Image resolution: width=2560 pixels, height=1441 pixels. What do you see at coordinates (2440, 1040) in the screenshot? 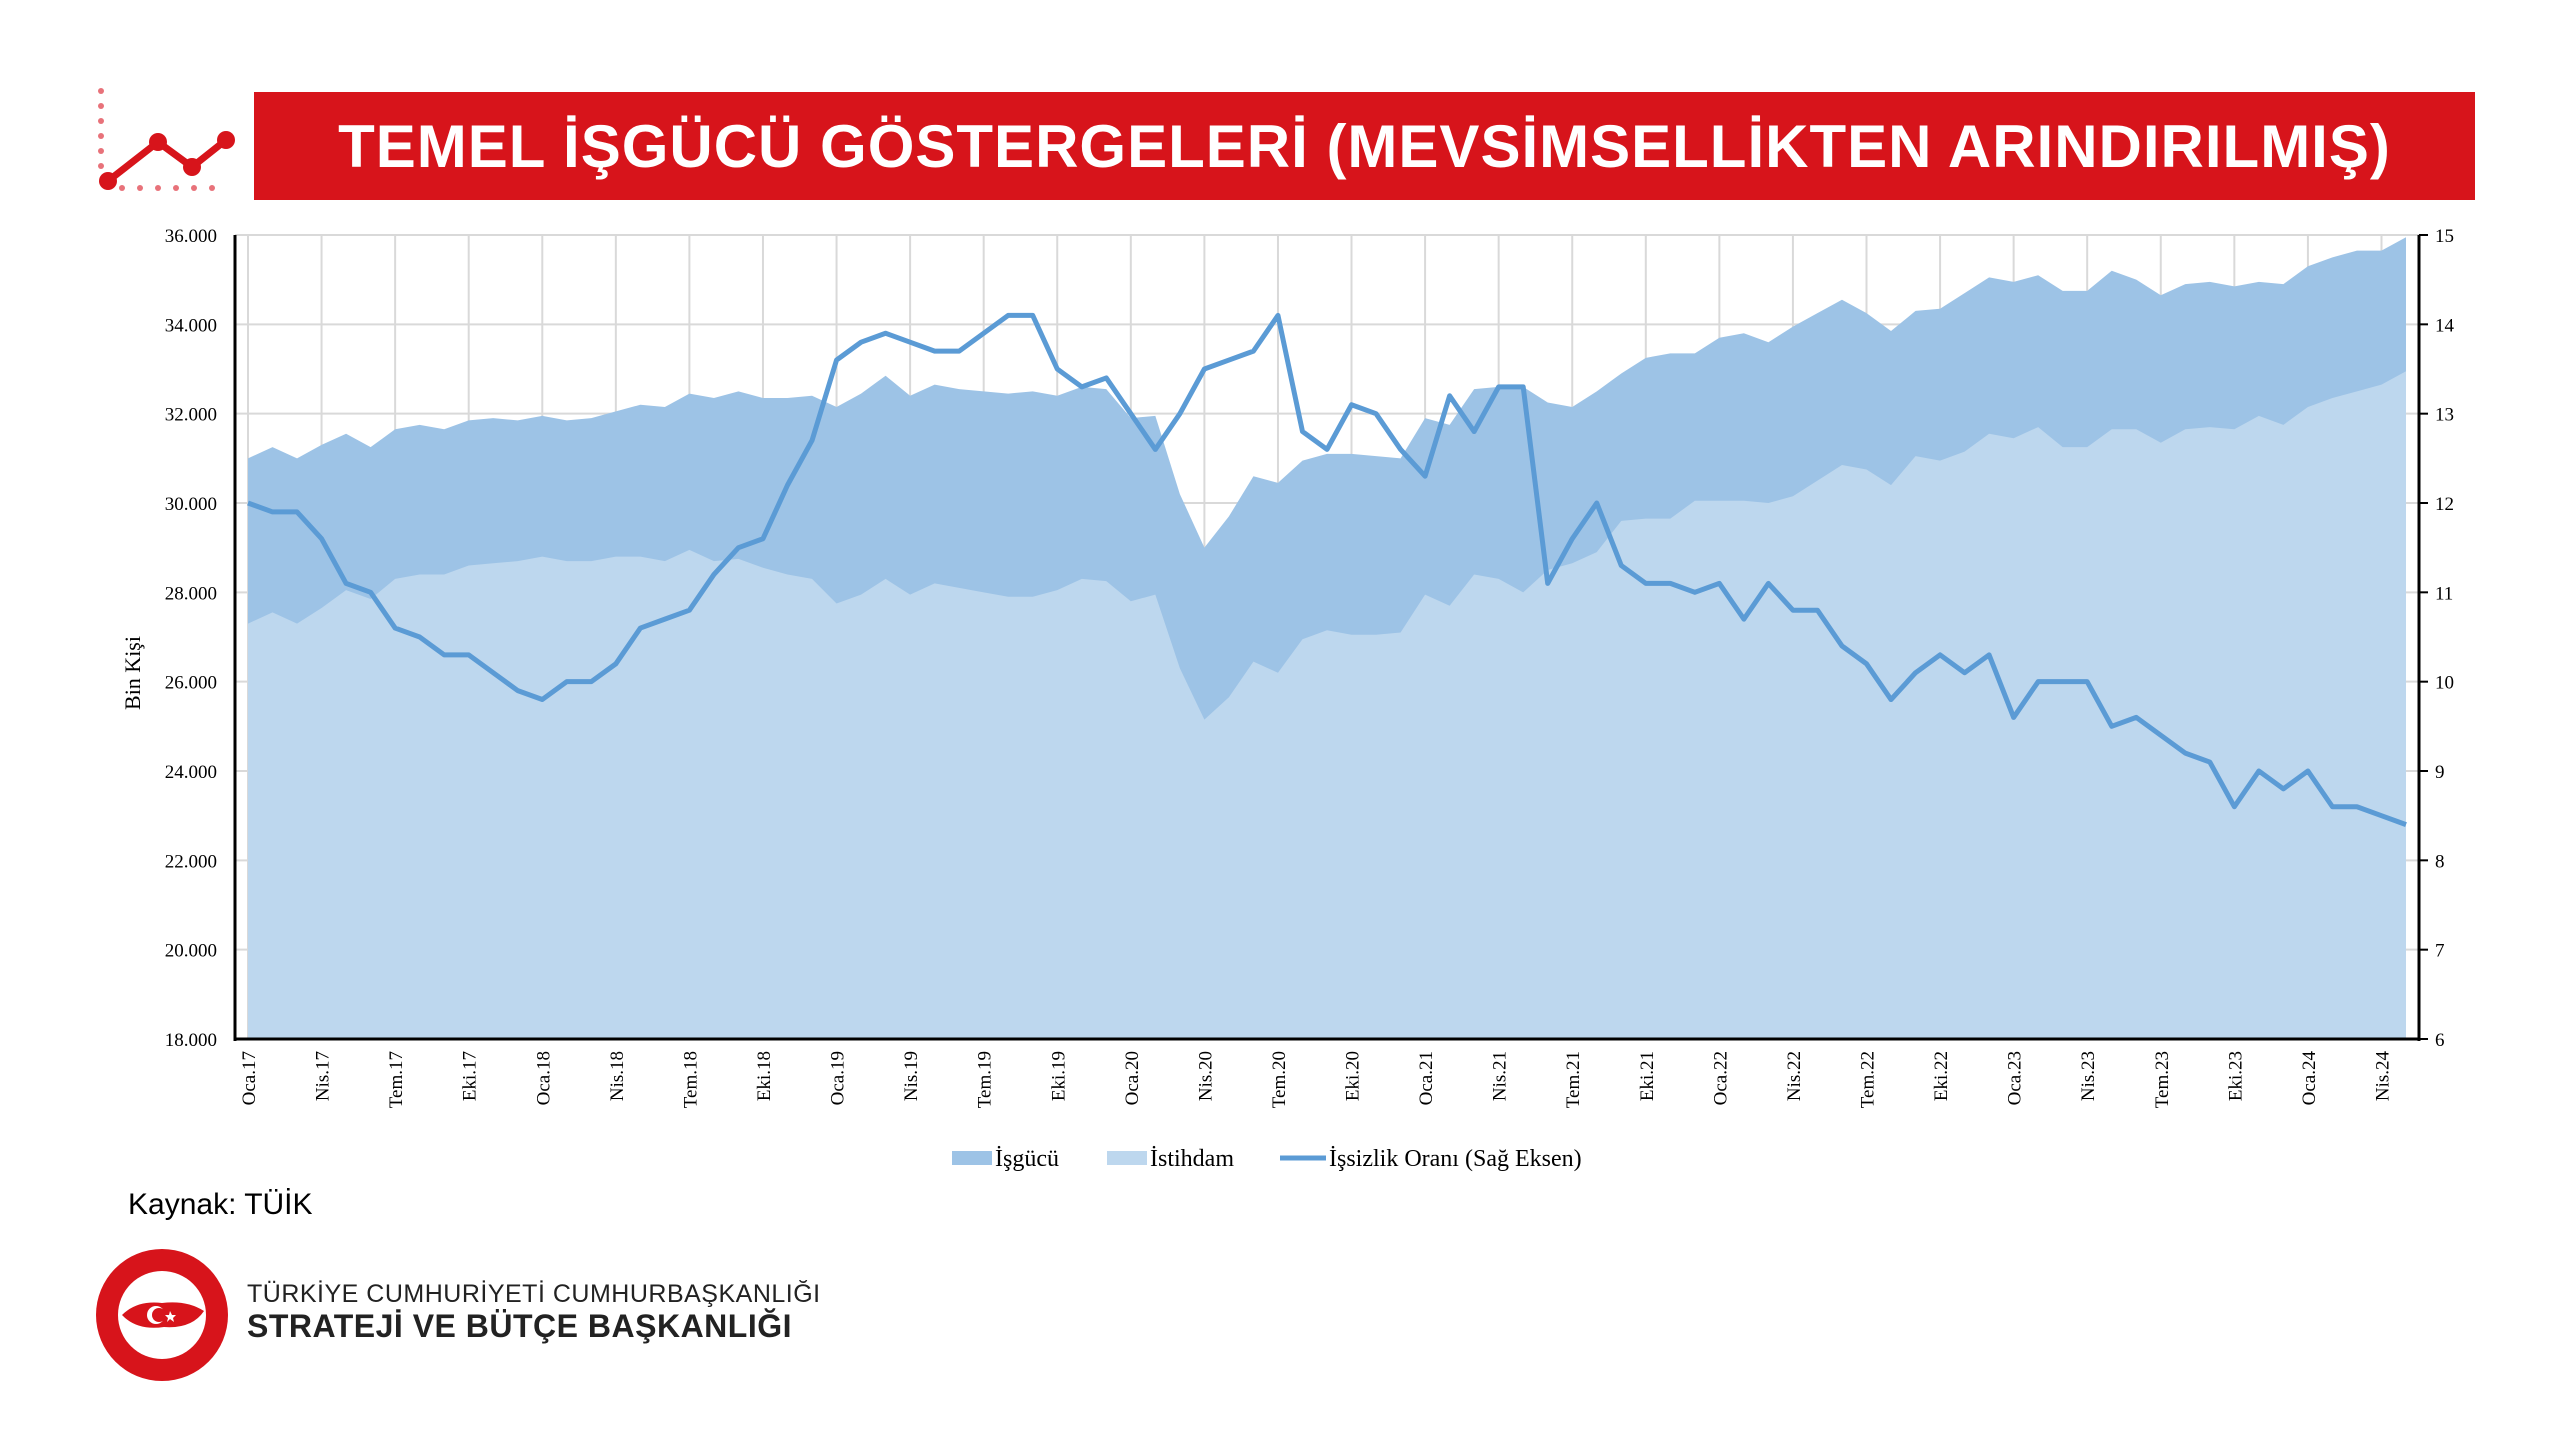
I see `y2-tick-label: 6` at bounding box center [2440, 1040].